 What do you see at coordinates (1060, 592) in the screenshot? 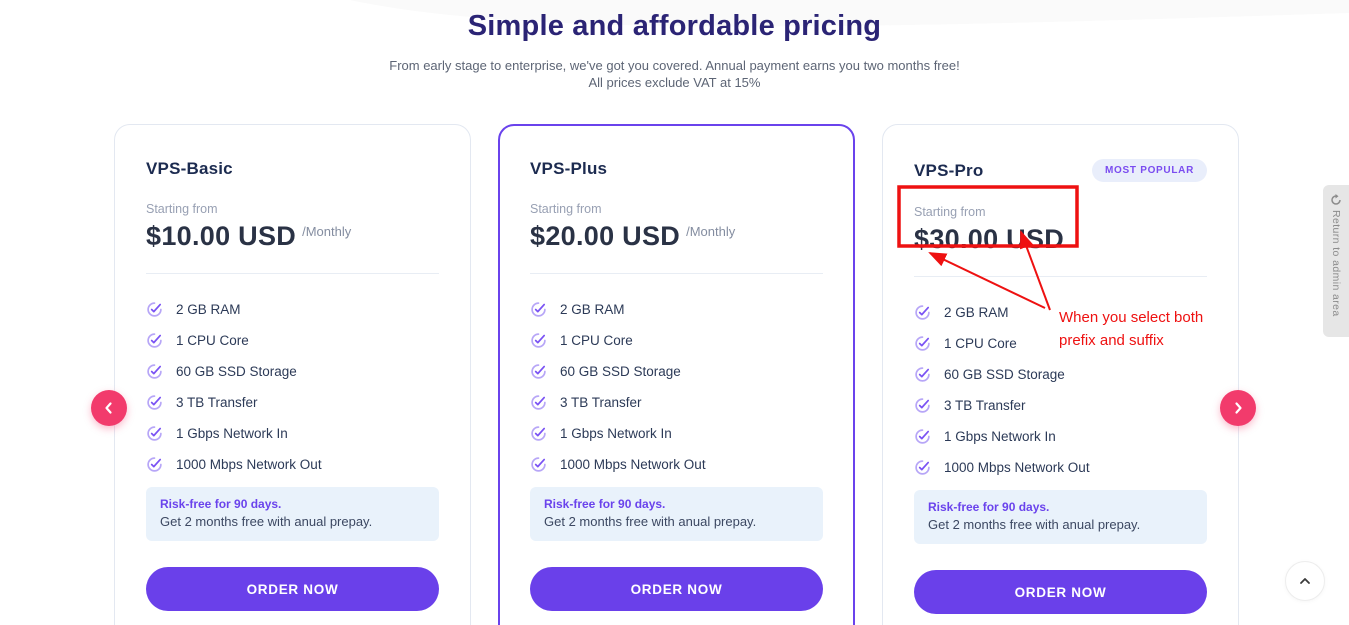
I see `order-now-button-pro: ORDER NOW` at bounding box center [1060, 592].